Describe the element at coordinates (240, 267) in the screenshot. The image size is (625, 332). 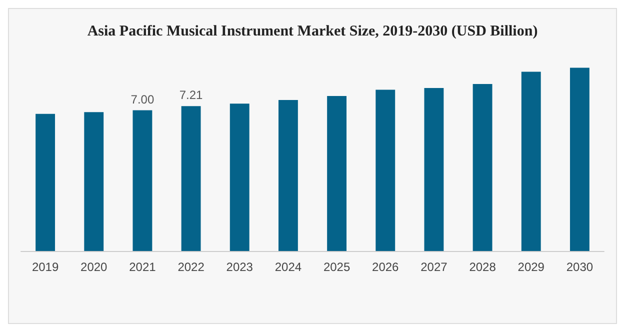
I see `x-tick-label: 2023` at that location.